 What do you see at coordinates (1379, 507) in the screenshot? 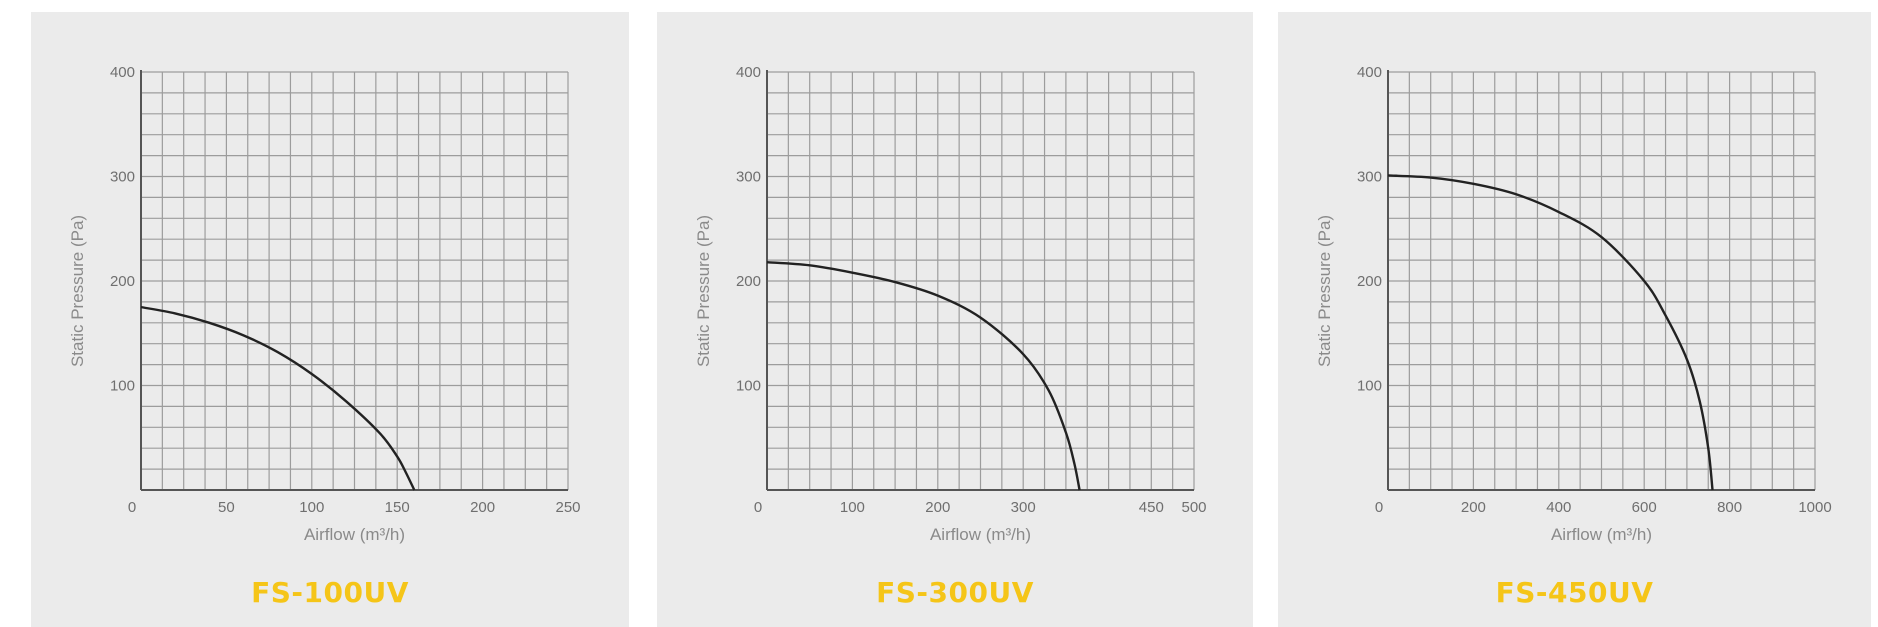
I see `chart3-x-tick-label: 0` at bounding box center [1379, 507].